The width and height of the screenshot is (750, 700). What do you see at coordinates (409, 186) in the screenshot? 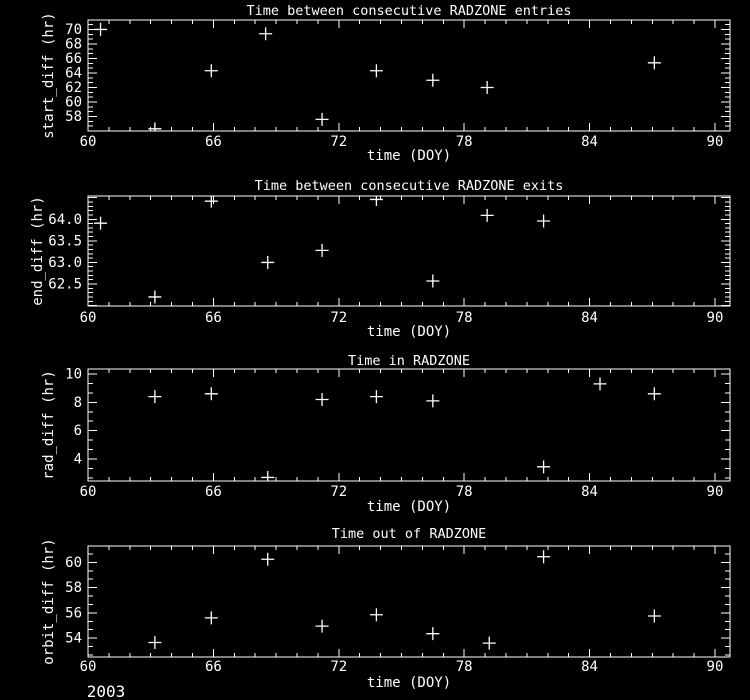
I see `plot-2-title: Time between consecutive RADZONE exits` at bounding box center [409, 186].